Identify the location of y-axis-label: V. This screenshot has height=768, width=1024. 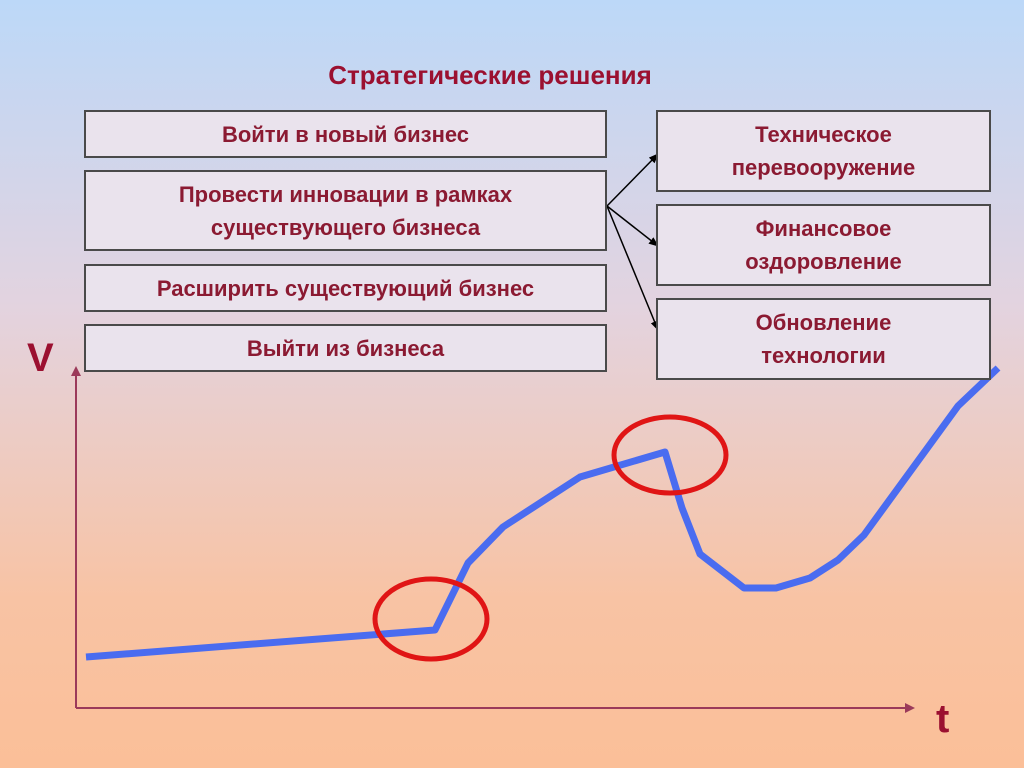
(40, 358).